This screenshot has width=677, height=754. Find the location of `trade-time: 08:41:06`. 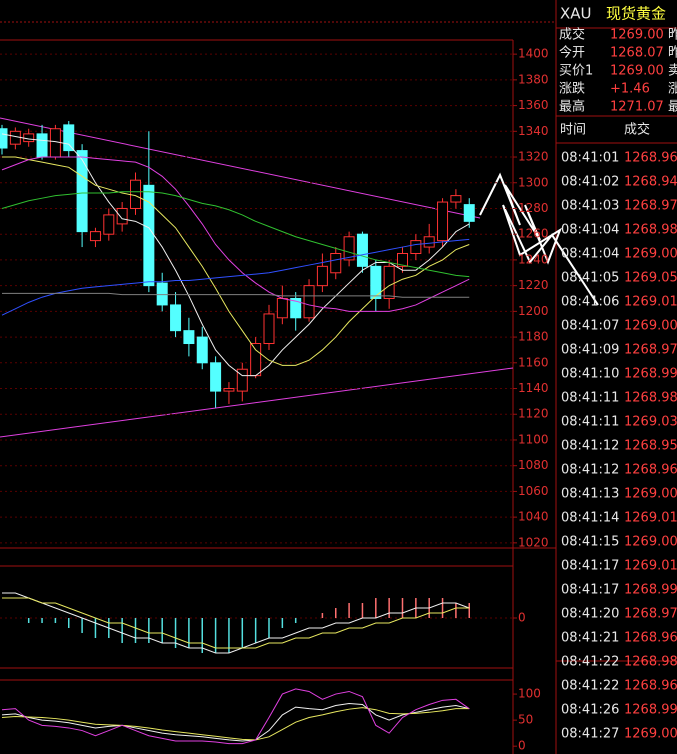

trade-time: 08:41:06 is located at coordinates (590, 302).